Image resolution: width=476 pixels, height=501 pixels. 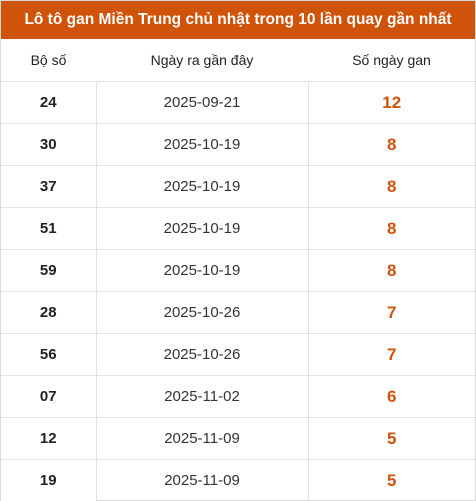 I want to click on table-row: 56 2025-10-26 7, so click(x=238, y=354).